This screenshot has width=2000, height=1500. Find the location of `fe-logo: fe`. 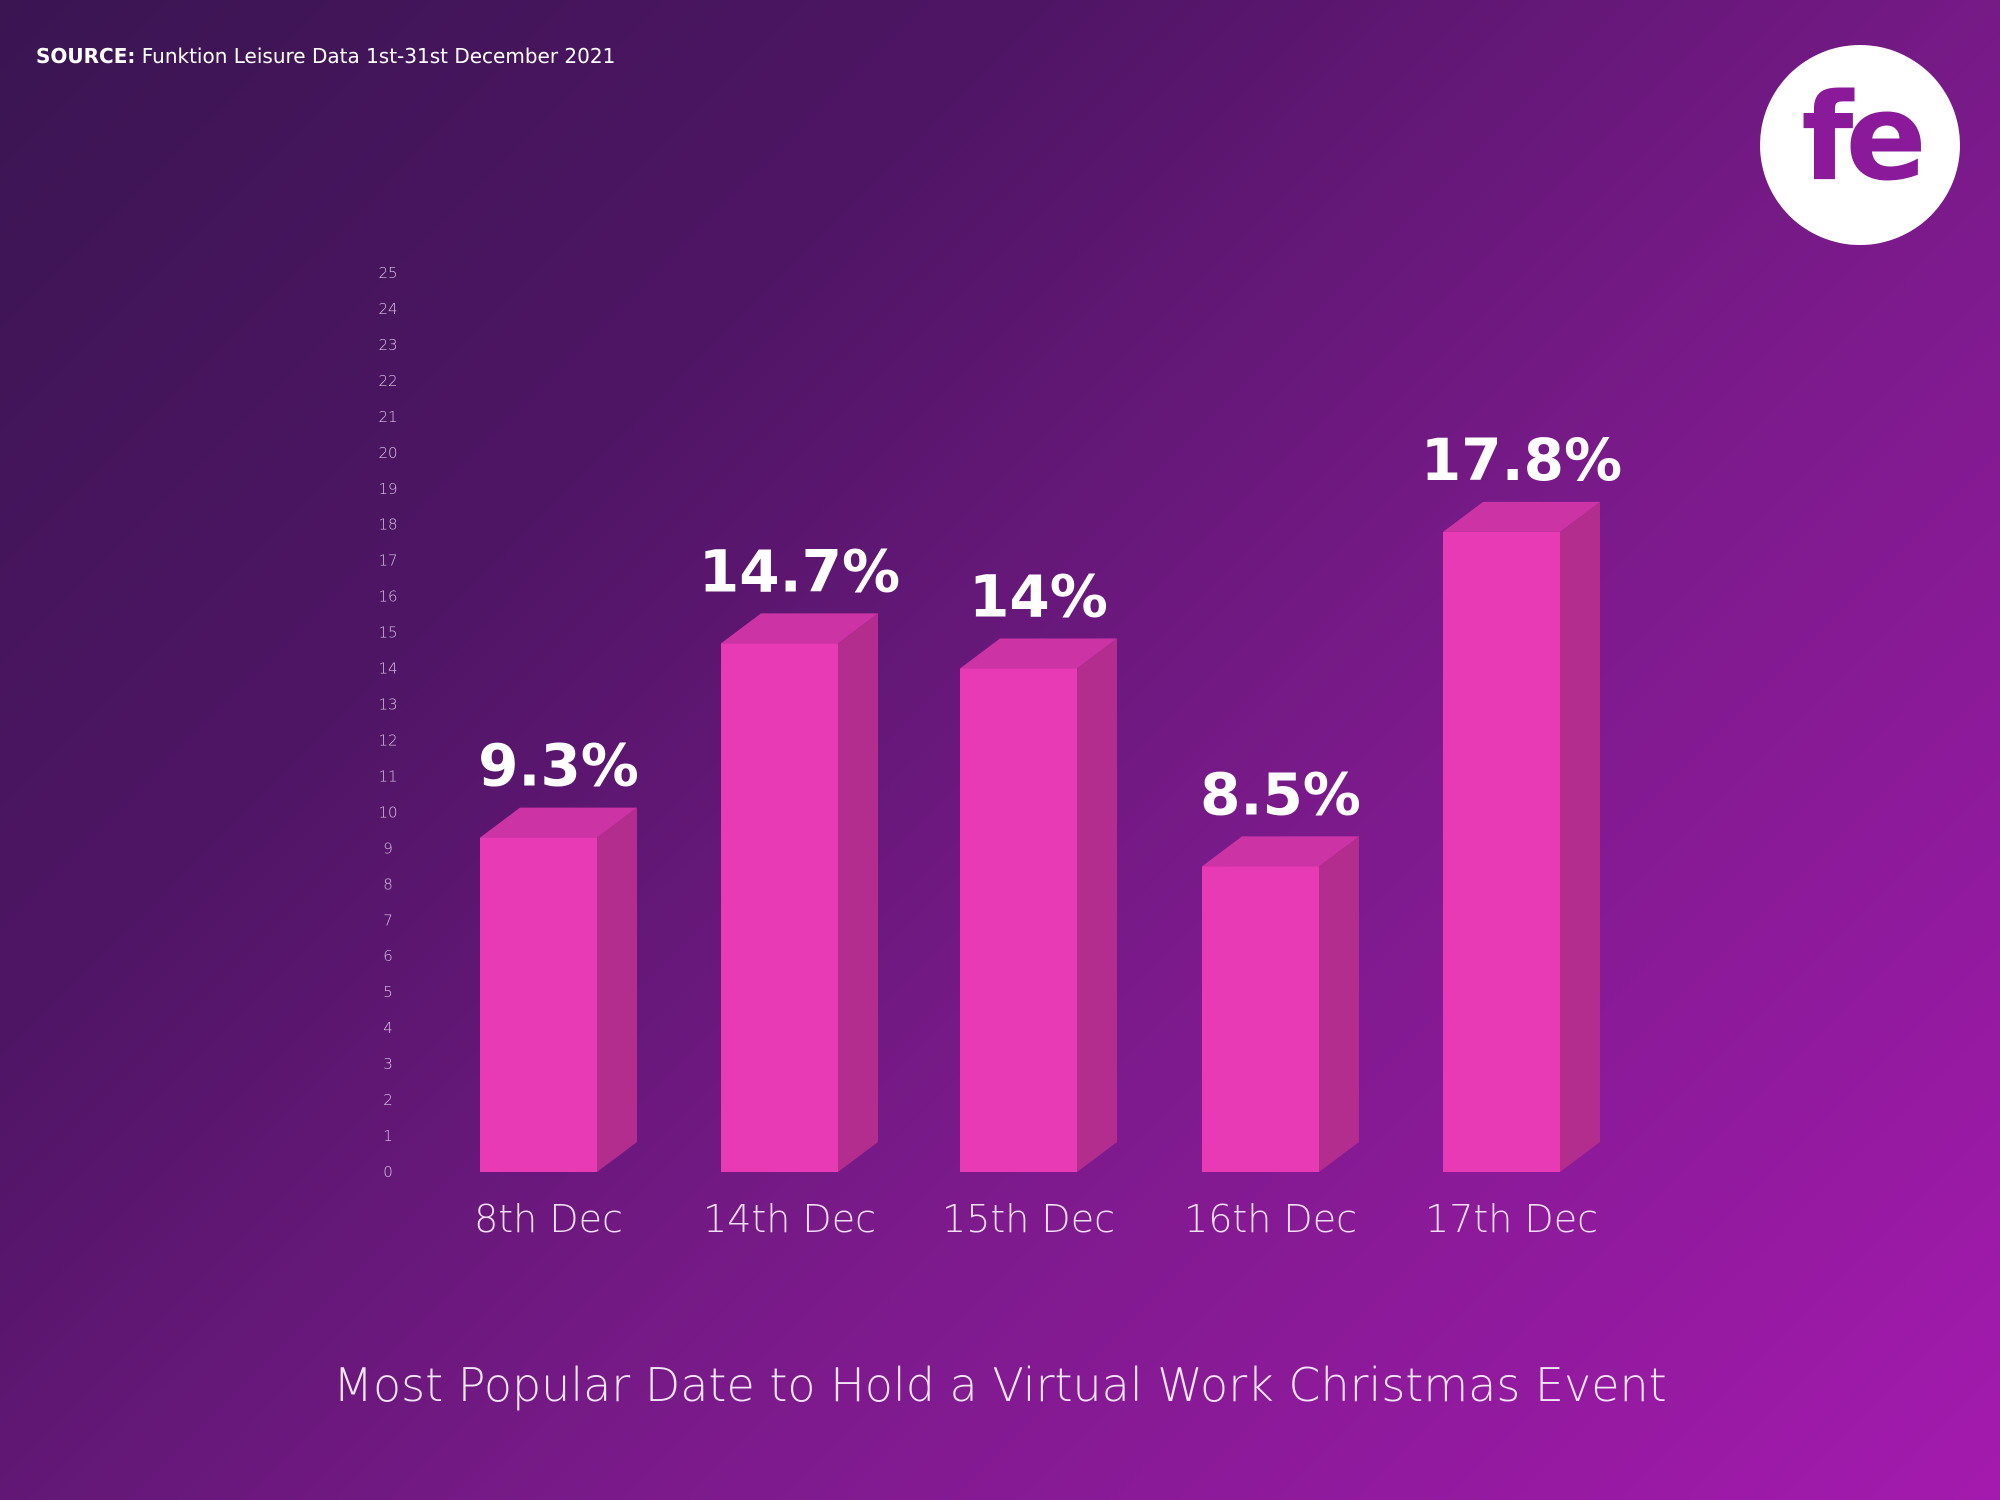

fe-logo: fe is located at coordinates (1860, 145).